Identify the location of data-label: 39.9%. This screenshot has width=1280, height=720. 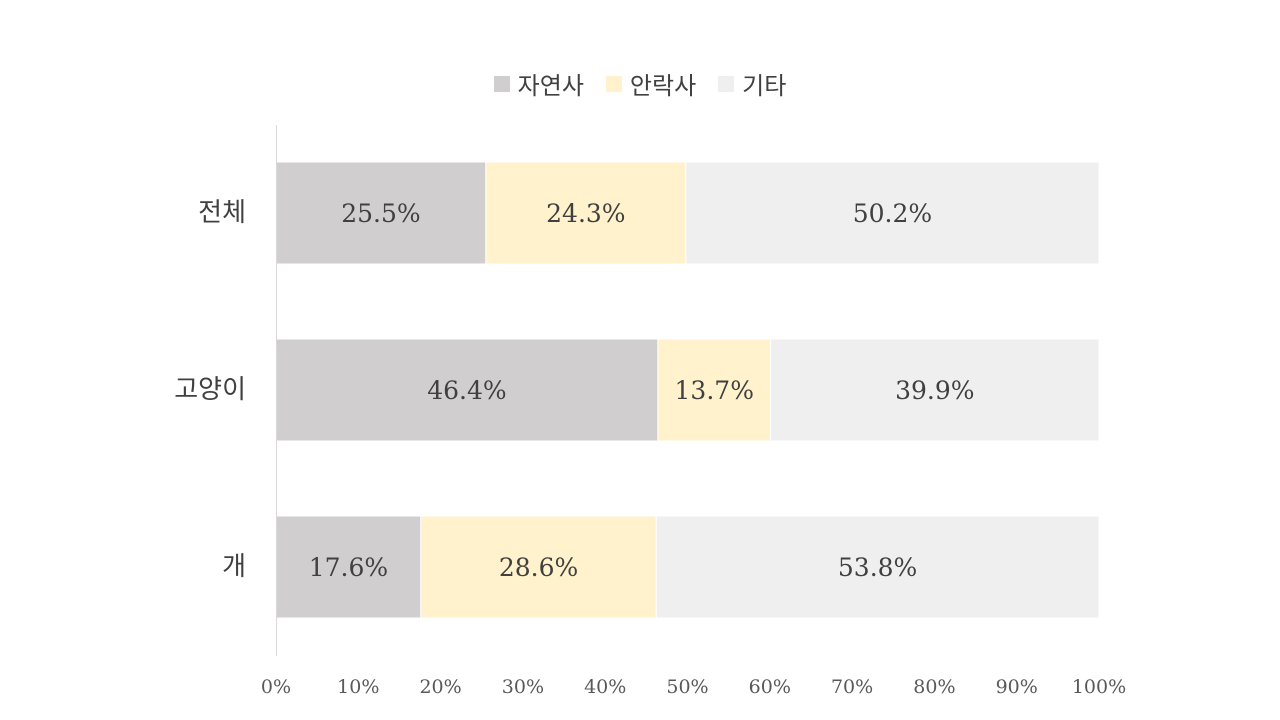
(934, 390).